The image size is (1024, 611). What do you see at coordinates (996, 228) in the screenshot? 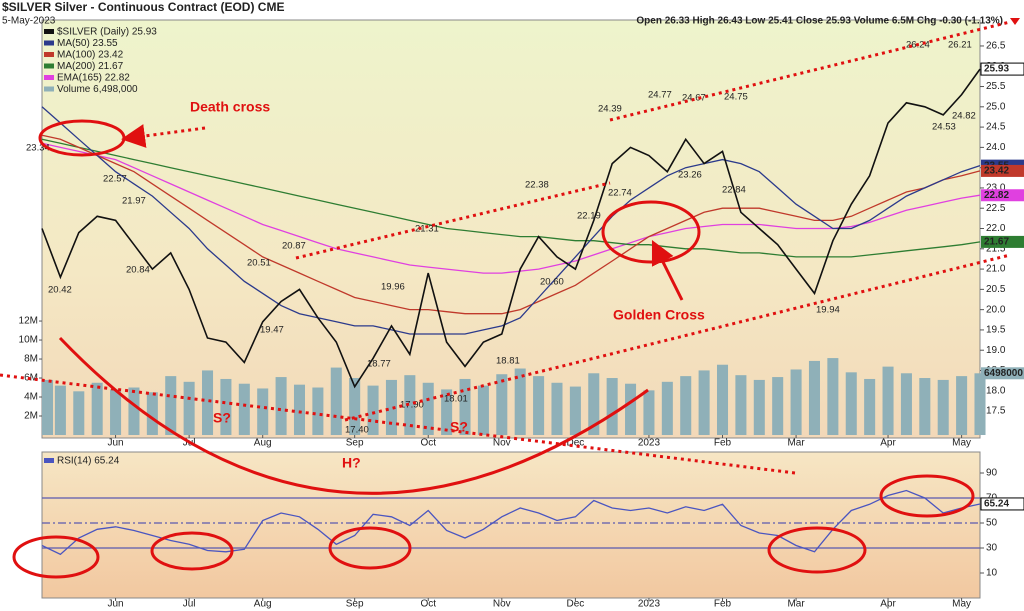
I see `y-tick-label: 22.0` at bounding box center [996, 228].